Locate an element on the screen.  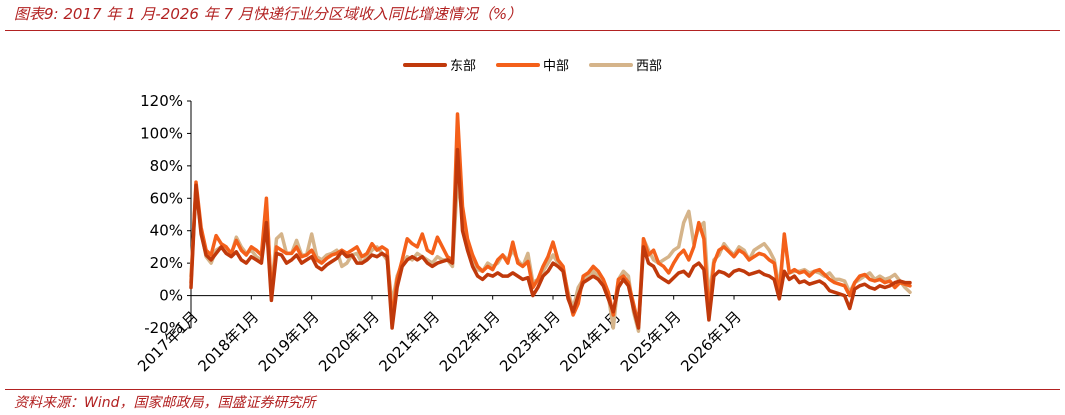
legend-label-1: 东部 is located at coordinates (463, 66).